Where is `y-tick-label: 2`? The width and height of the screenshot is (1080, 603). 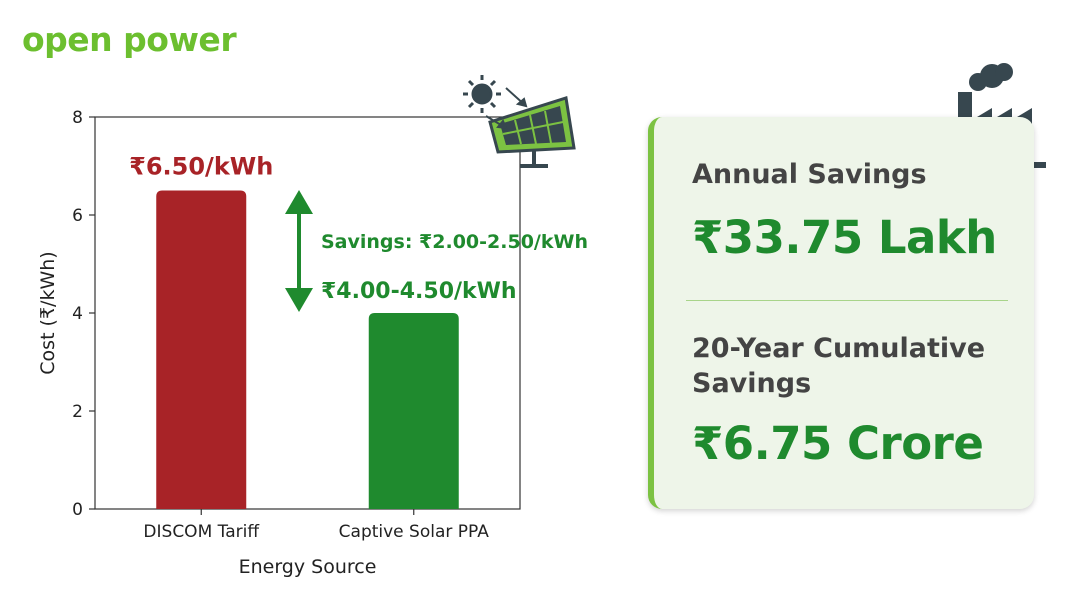 y-tick-label: 2 is located at coordinates (77, 412).